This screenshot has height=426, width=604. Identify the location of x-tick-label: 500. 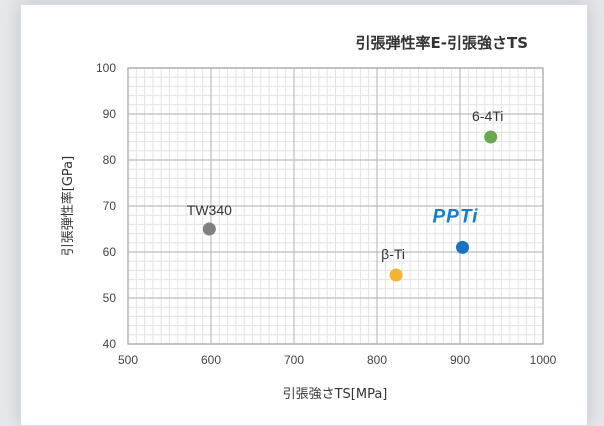
(128, 360).